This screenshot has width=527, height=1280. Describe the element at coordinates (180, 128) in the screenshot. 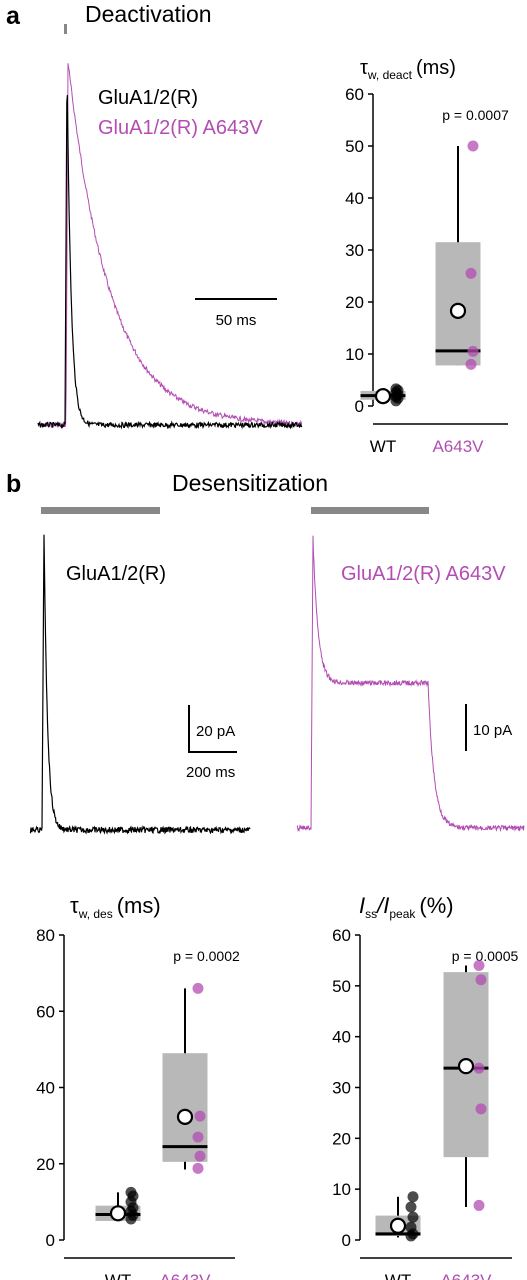

I see `legend-mutant: GluA1/2(R) A643V` at that location.